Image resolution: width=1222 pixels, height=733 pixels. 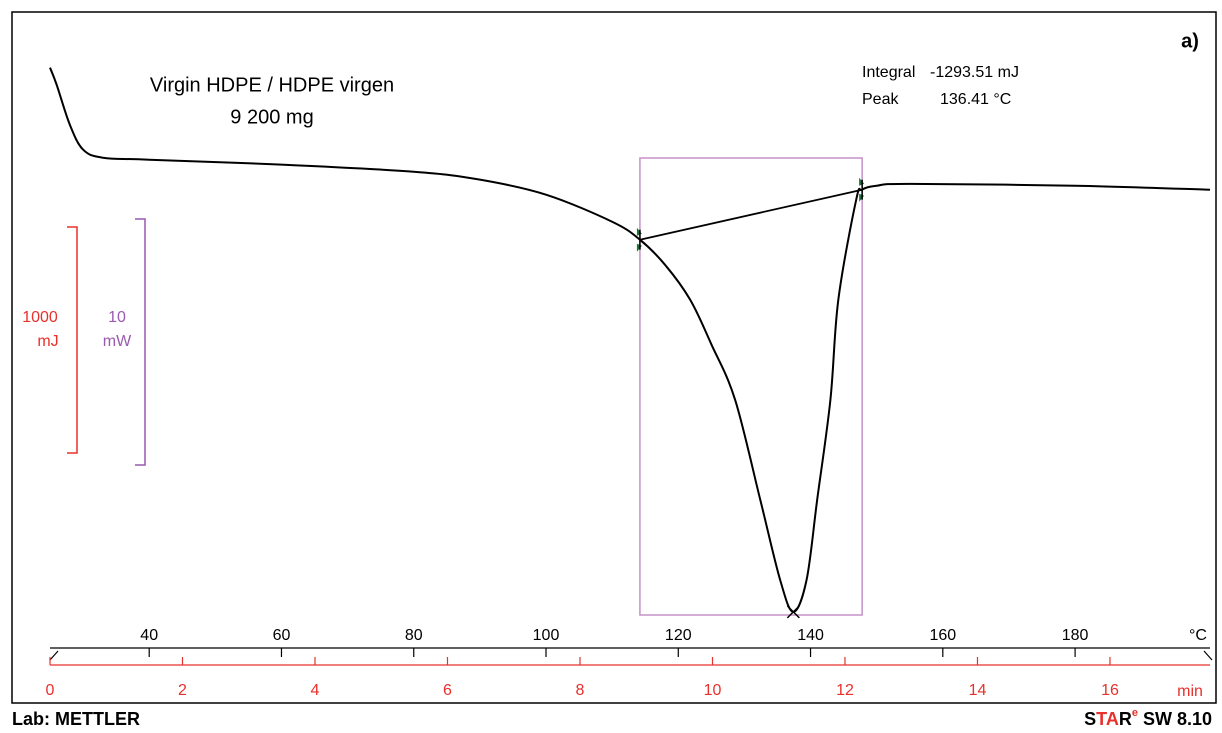 I want to click on panel-label: a), so click(x=1190, y=41).